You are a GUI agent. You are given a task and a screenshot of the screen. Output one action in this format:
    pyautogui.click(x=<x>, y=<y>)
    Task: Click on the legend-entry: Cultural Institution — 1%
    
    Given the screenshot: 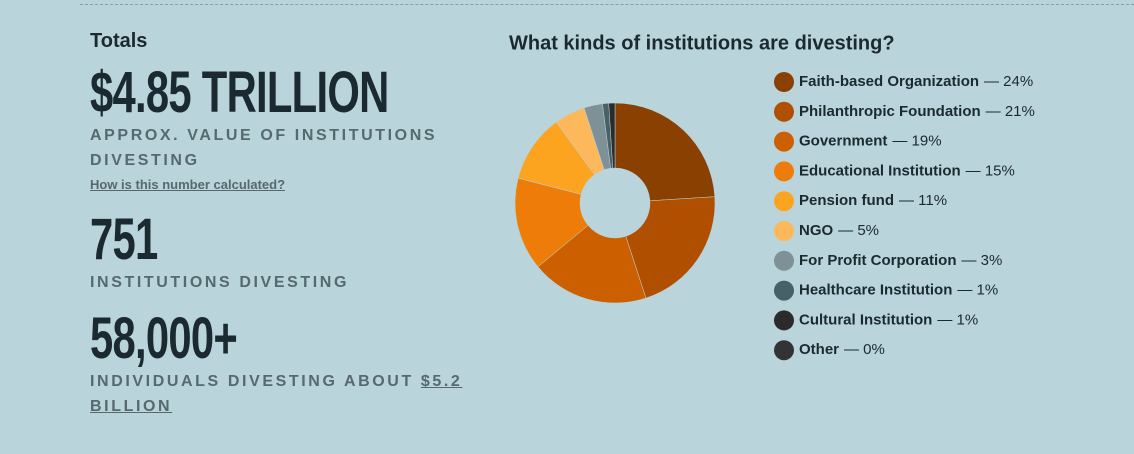 What is the action you would take?
    pyautogui.click(x=888, y=319)
    